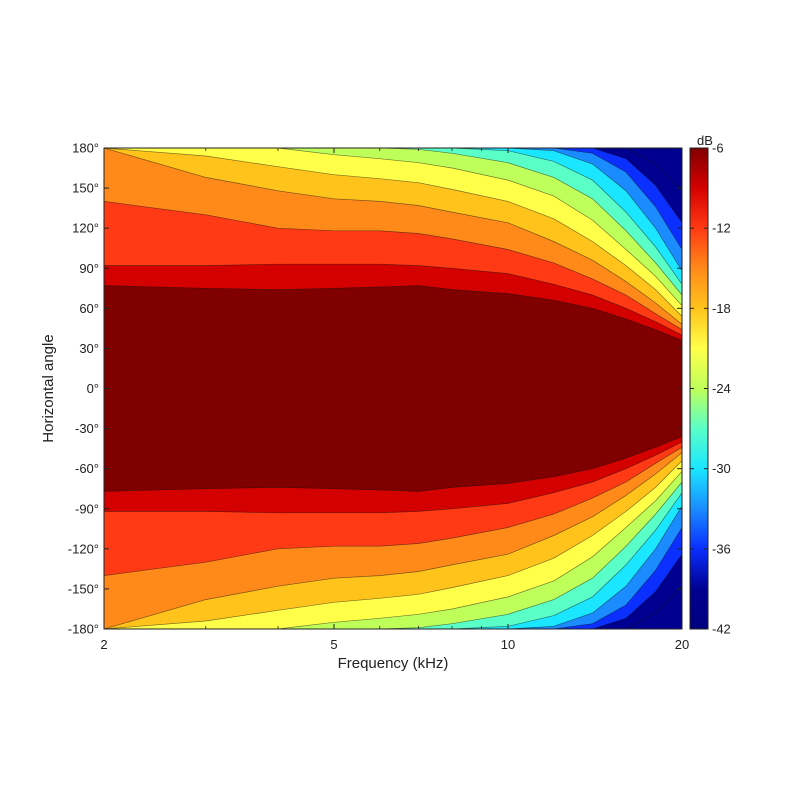 The height and width of the screenshot is (805, 800). Describe the element at coordinates (89, 348) in the screenshot. I see `y-tick-label: 30°` at that location.